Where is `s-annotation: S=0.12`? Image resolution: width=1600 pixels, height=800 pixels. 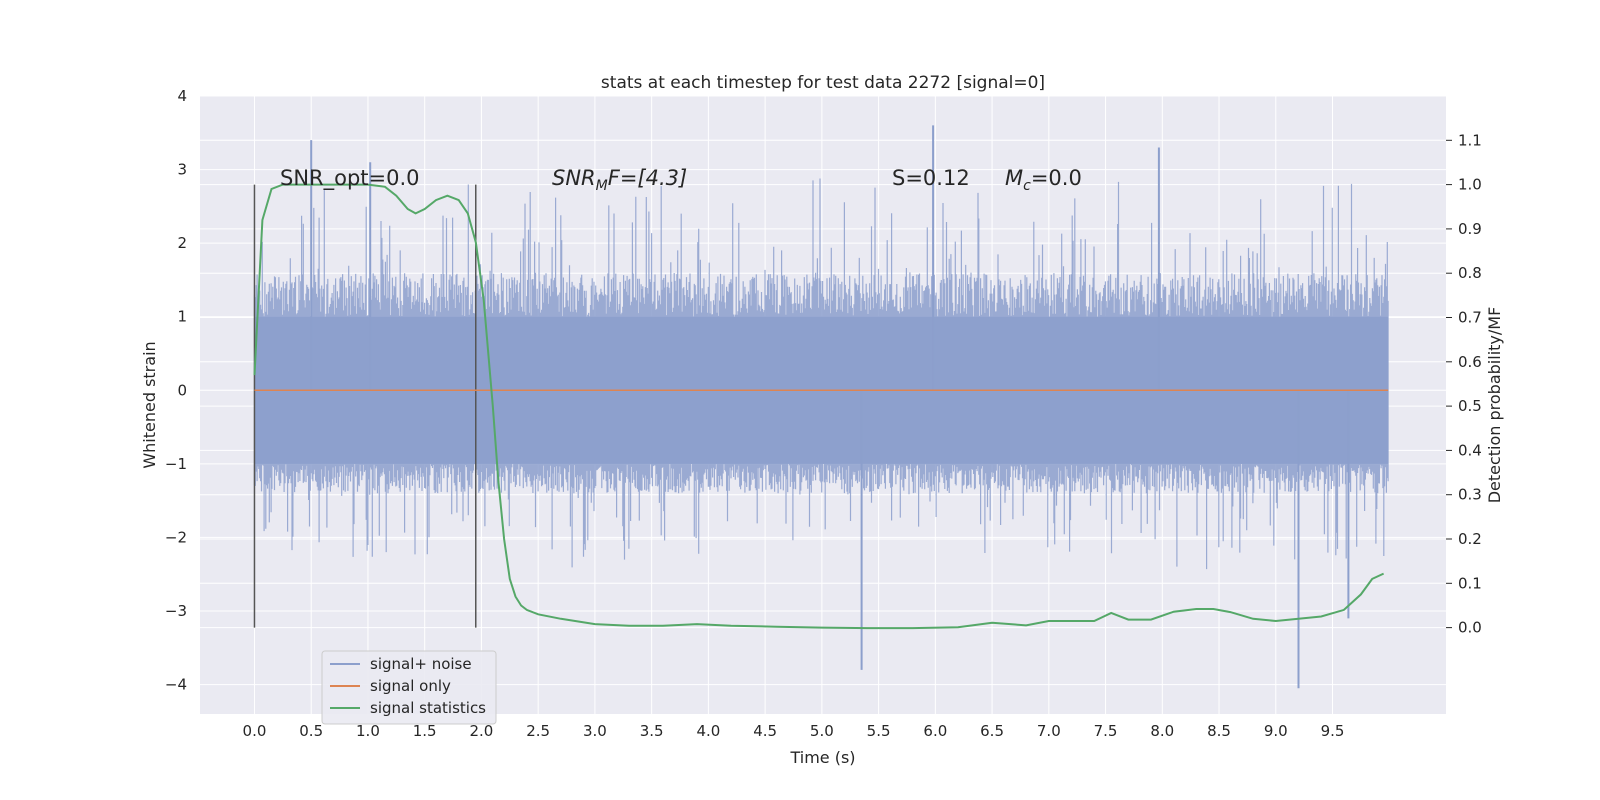 s-annotation: S=0.12 is located at coordinates (931, 178).